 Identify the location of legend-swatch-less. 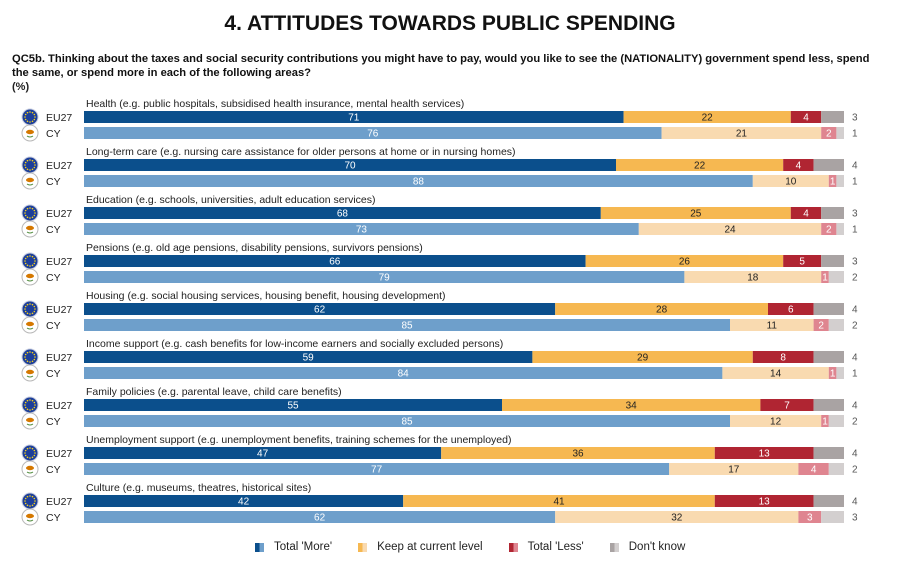
(513, 547).